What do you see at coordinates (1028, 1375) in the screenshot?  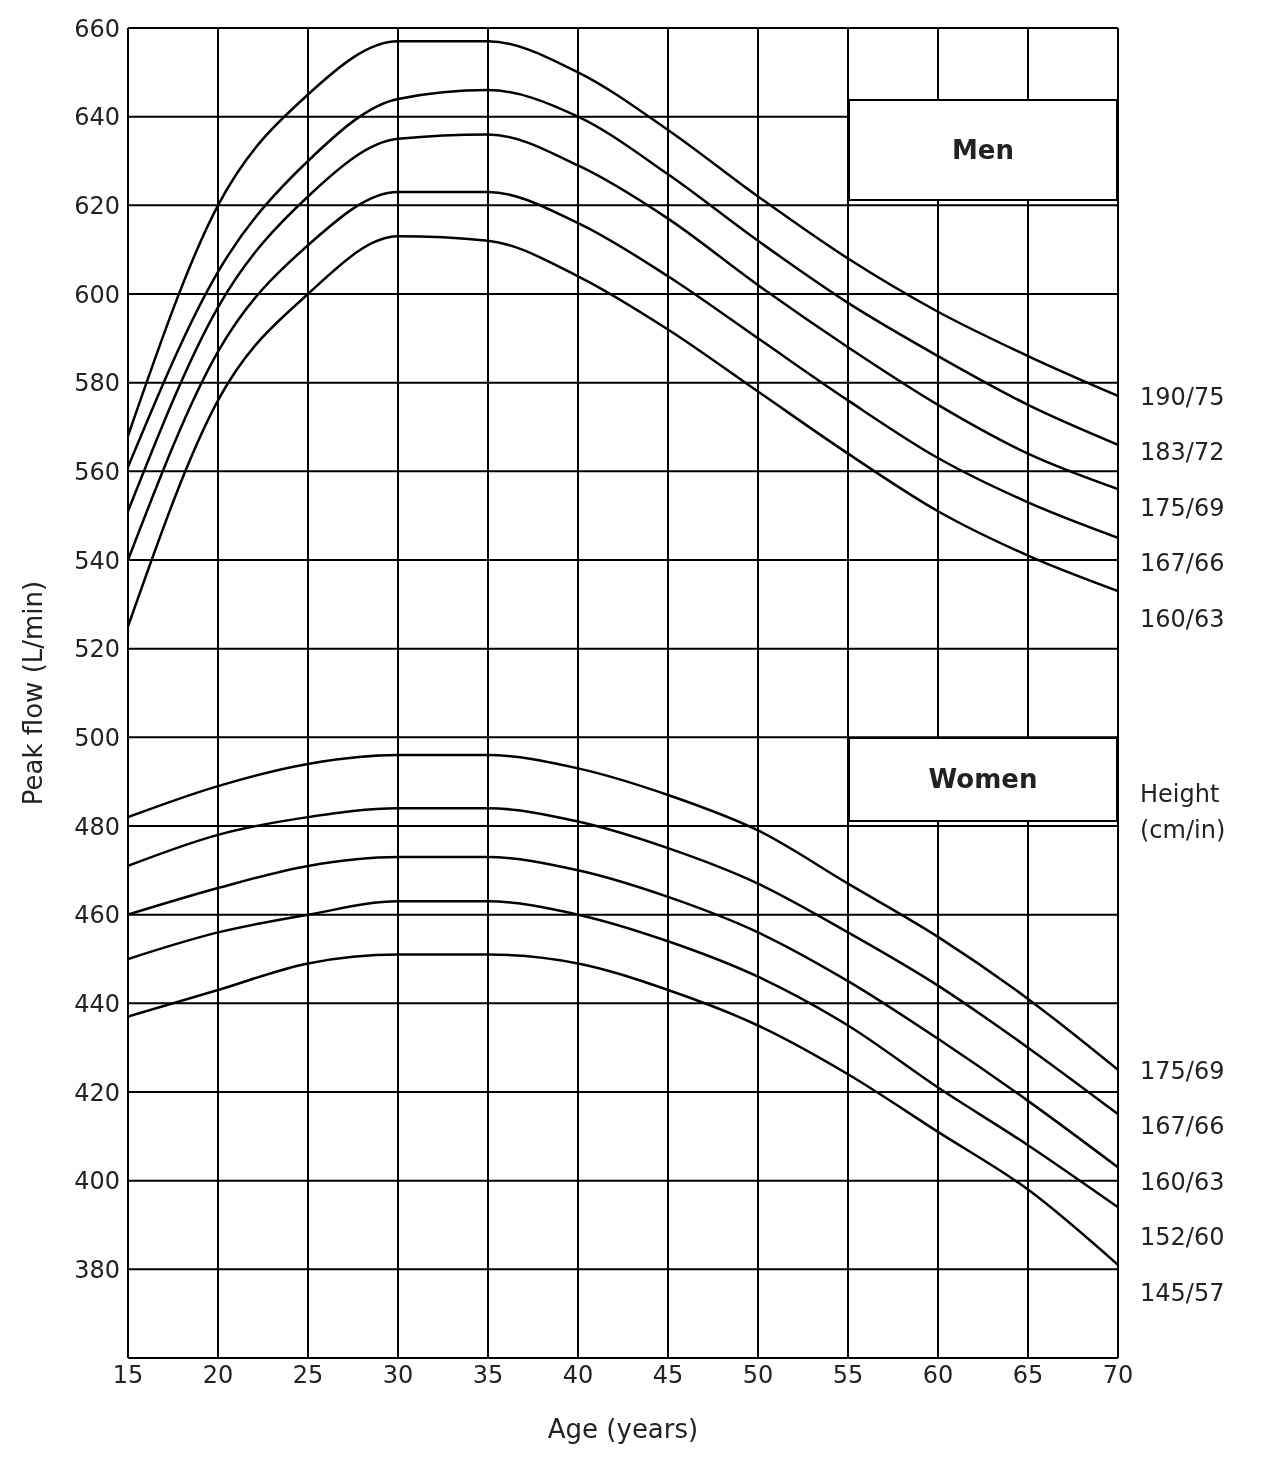 I see `x-tick-label: 65` at bounding box center [1028, 1375].